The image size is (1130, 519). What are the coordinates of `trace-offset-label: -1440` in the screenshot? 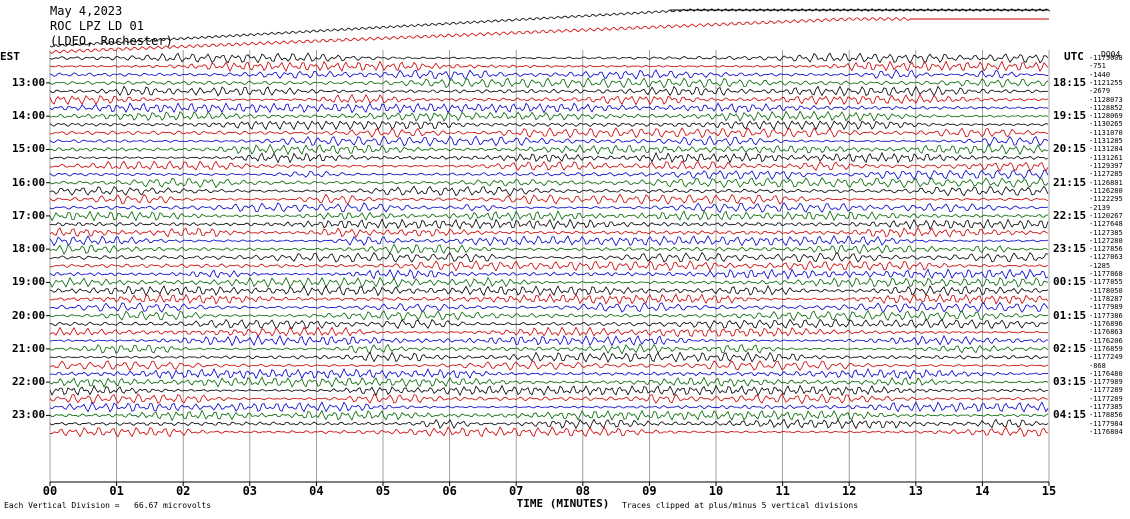 It's located at (1100, 74).